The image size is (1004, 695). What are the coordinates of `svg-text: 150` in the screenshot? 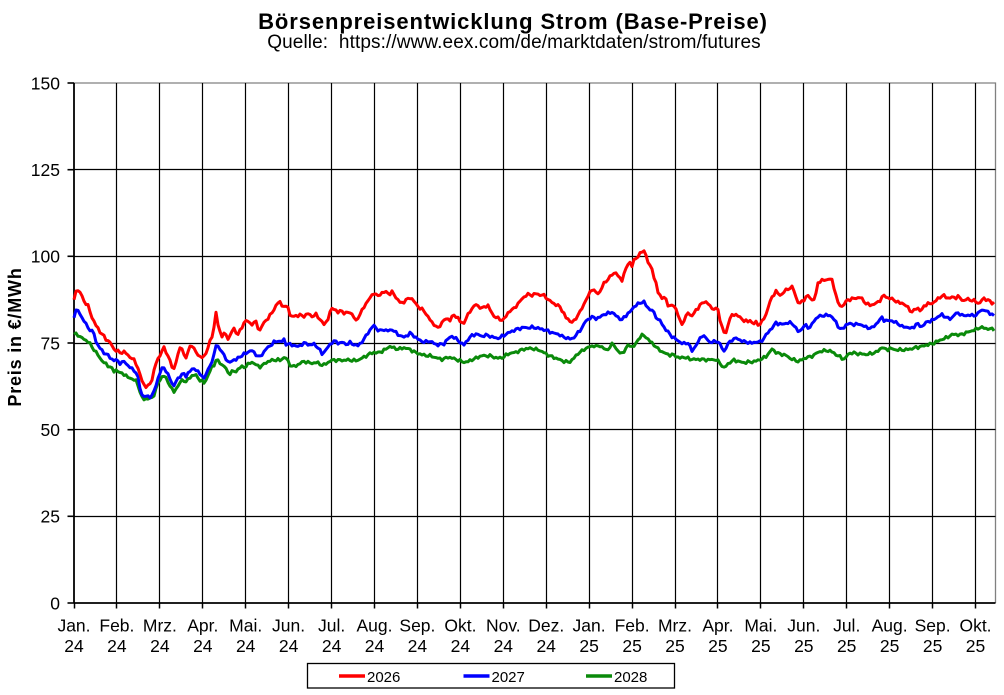 It's located at (45, 83).